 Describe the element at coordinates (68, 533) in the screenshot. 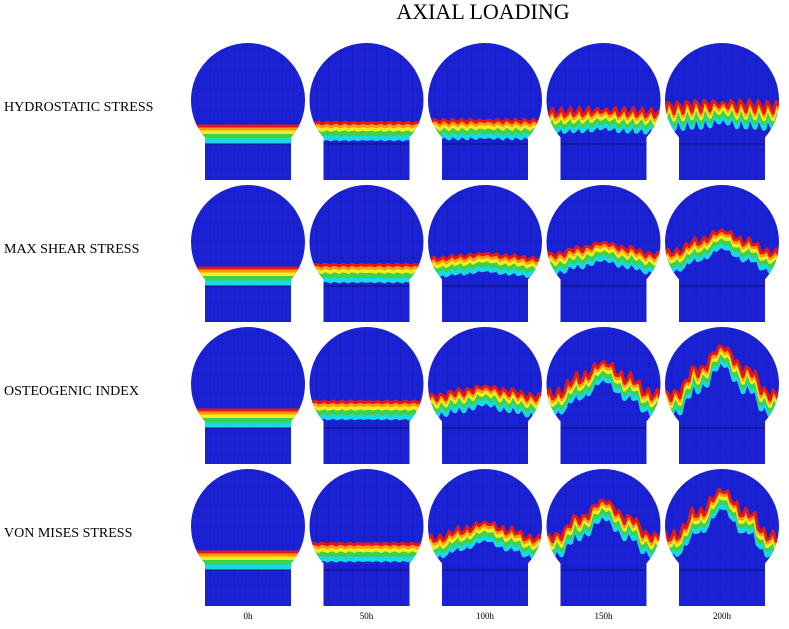

I see `row-label: VON MISES STRESS` at that location.